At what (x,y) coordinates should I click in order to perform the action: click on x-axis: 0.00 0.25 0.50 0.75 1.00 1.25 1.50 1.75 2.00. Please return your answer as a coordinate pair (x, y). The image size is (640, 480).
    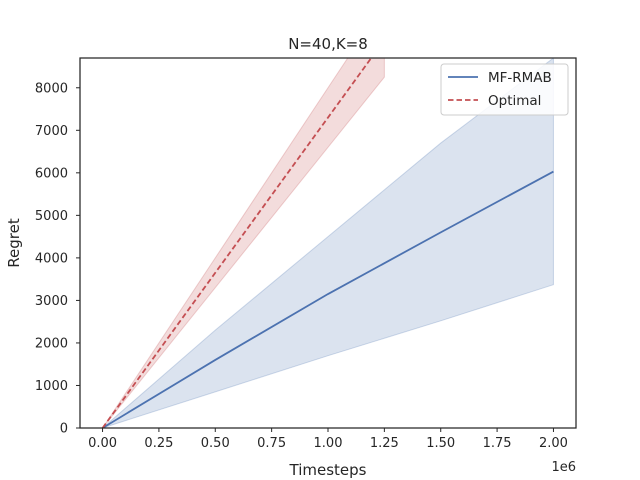
    Looking at the image, I should click on (328, 439).